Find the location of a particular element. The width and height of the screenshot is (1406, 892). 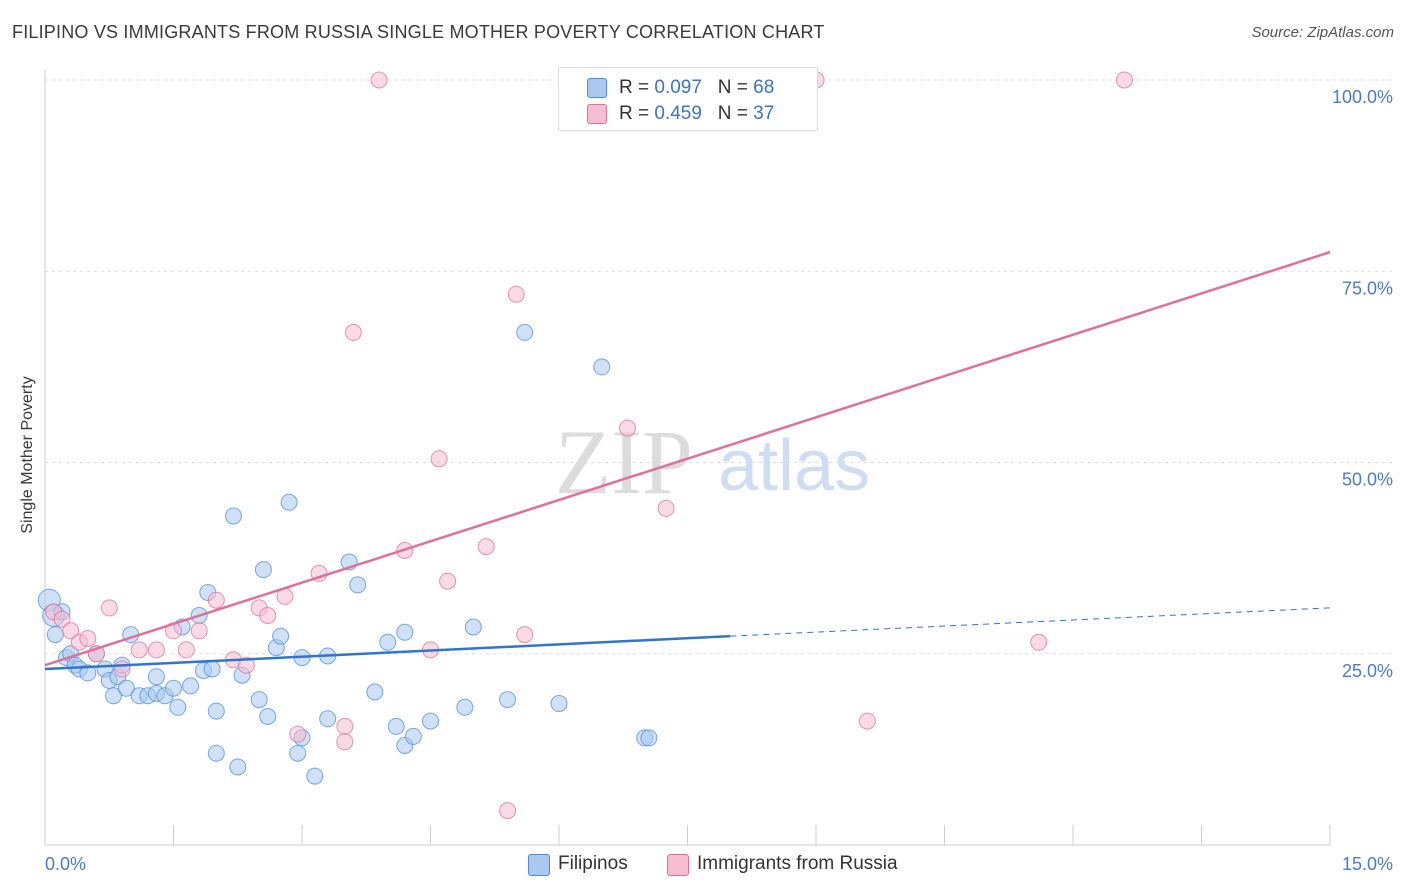

x-tick-labels: 0.0% 15.0% is located at coordinates (719, 864).